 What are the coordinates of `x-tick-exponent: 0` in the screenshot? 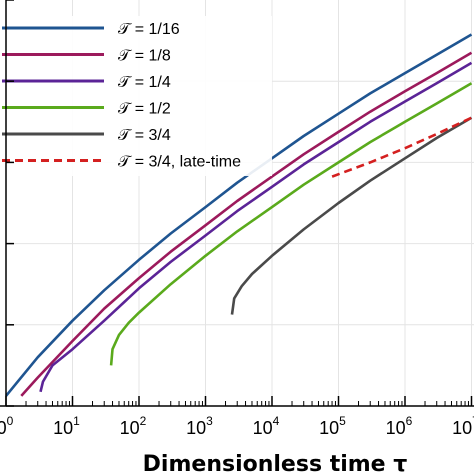 It's located at (10, 421).